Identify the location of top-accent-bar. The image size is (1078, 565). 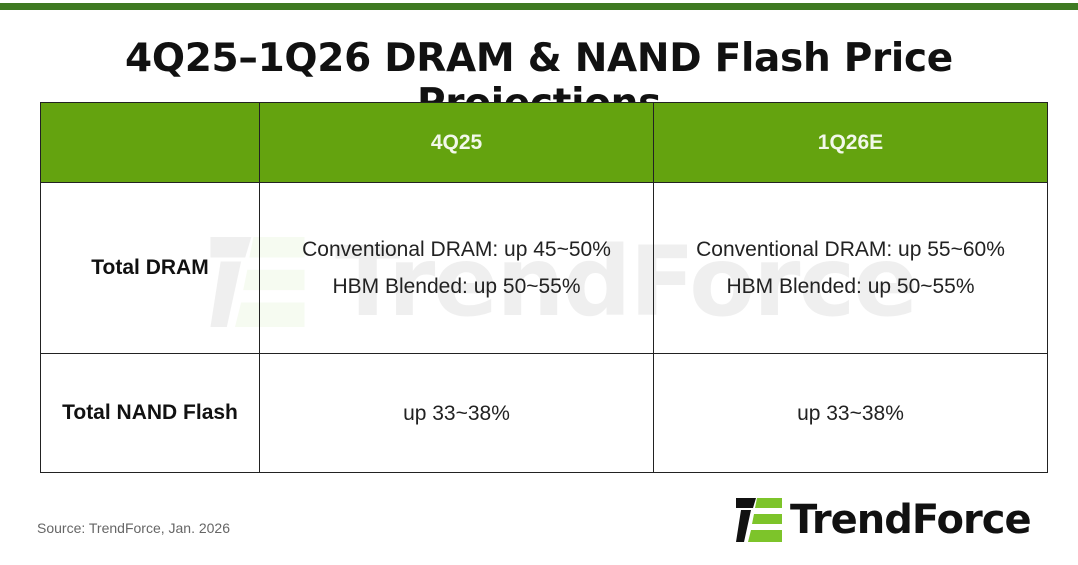
(539, 6).